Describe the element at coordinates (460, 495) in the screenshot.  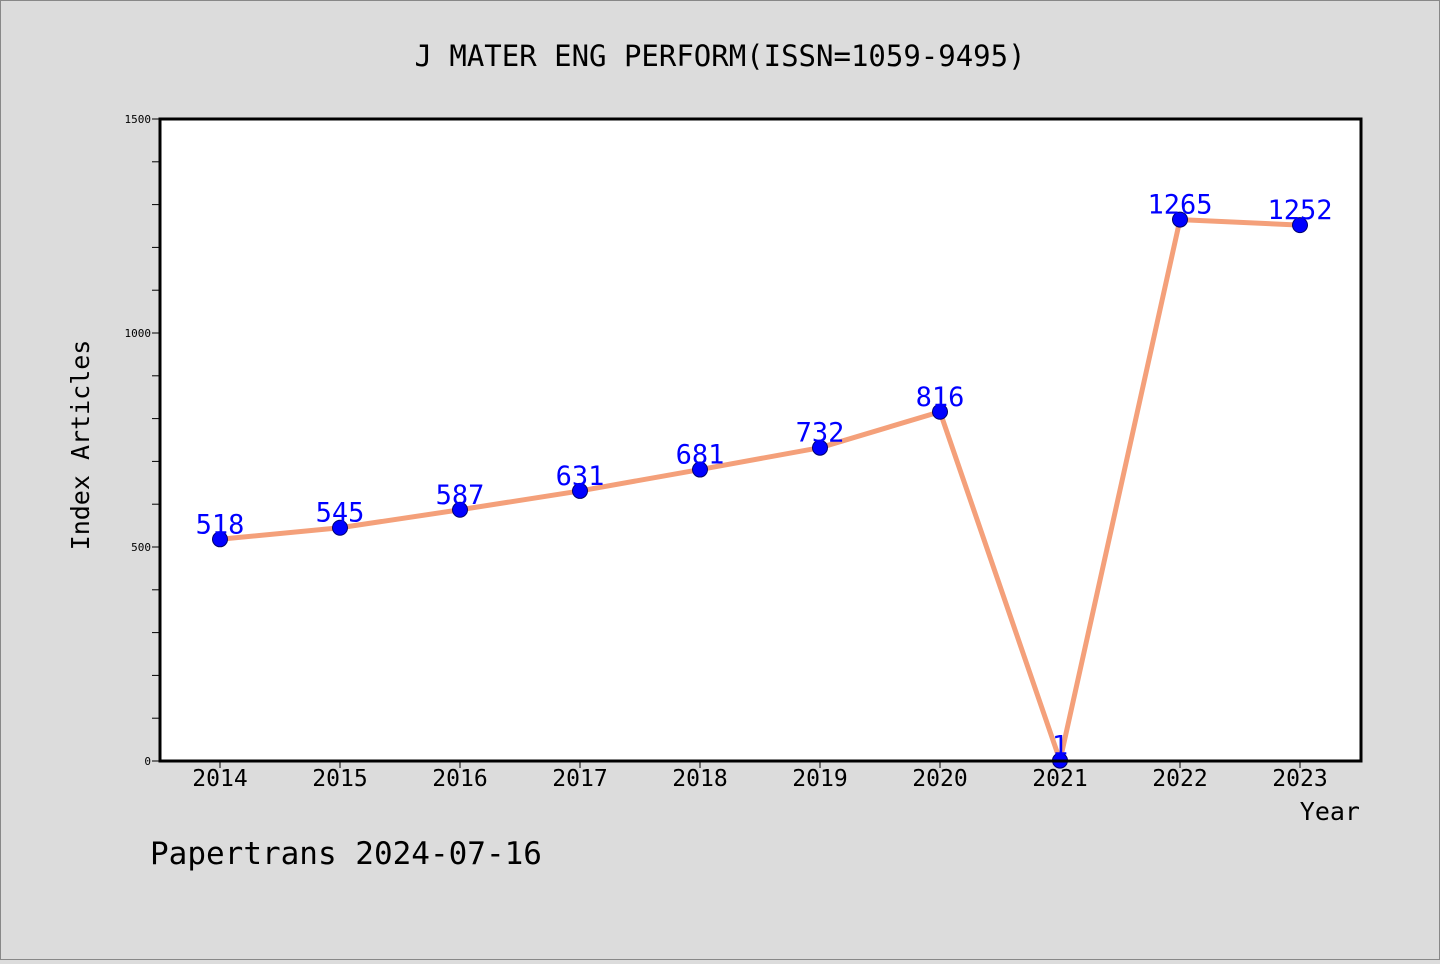
I see `data-label: 587` at that location.